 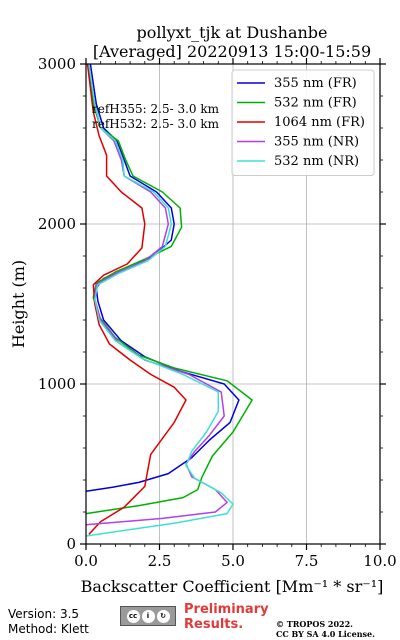 What do you see at coordinates (314, 624) in the screenshot?
I see `copyright-line1: © TROPOS 2022.` at bounding box center [314, 624].